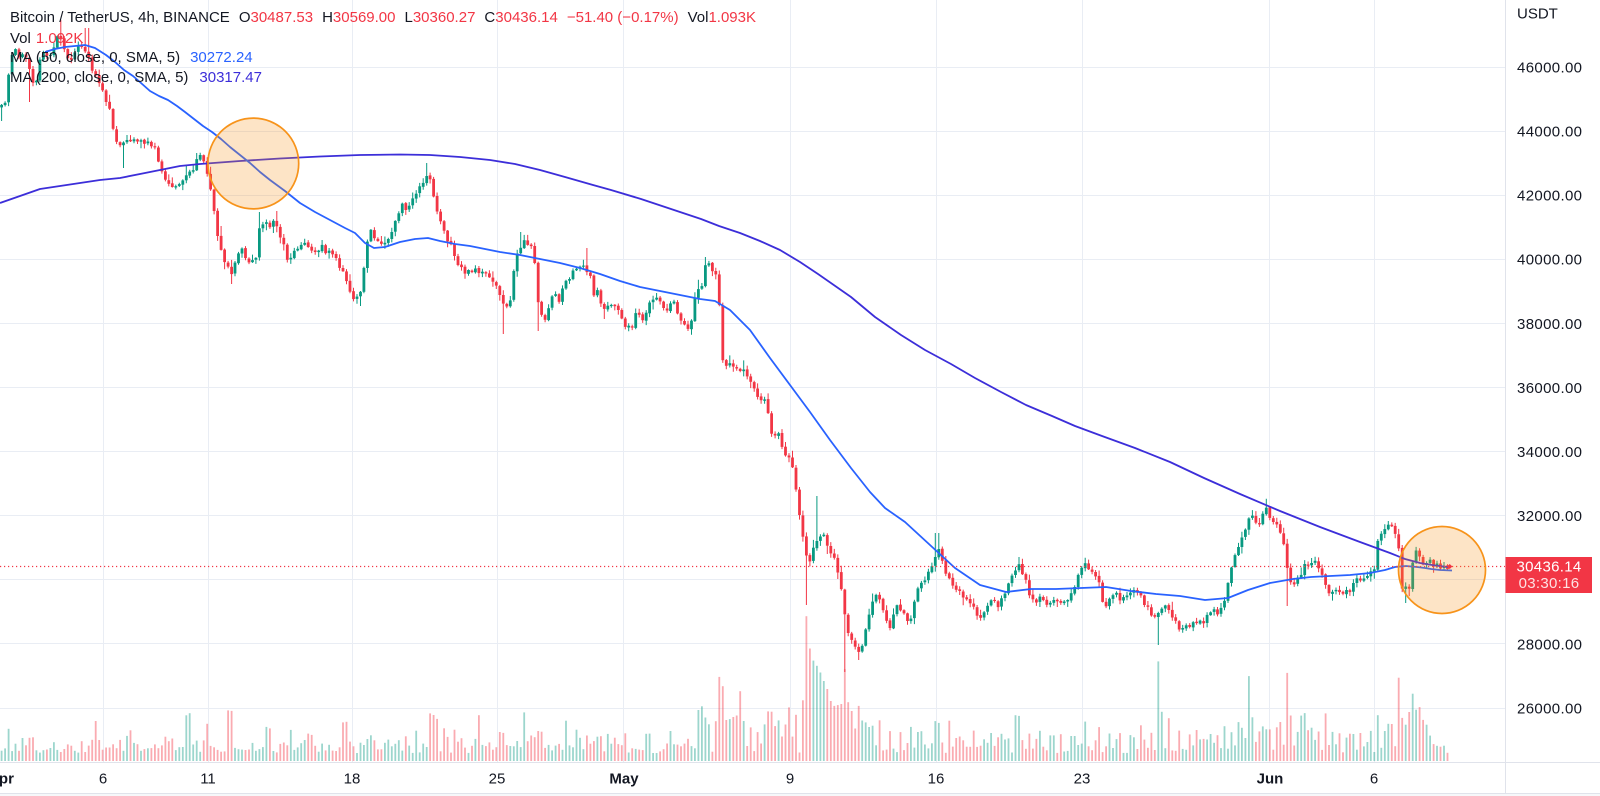 The width and height of the screenshot is (1600, 796). Describe the element at coordinates (1270, 779) in the screenshot. I see `svg-text: Jun` at that location.